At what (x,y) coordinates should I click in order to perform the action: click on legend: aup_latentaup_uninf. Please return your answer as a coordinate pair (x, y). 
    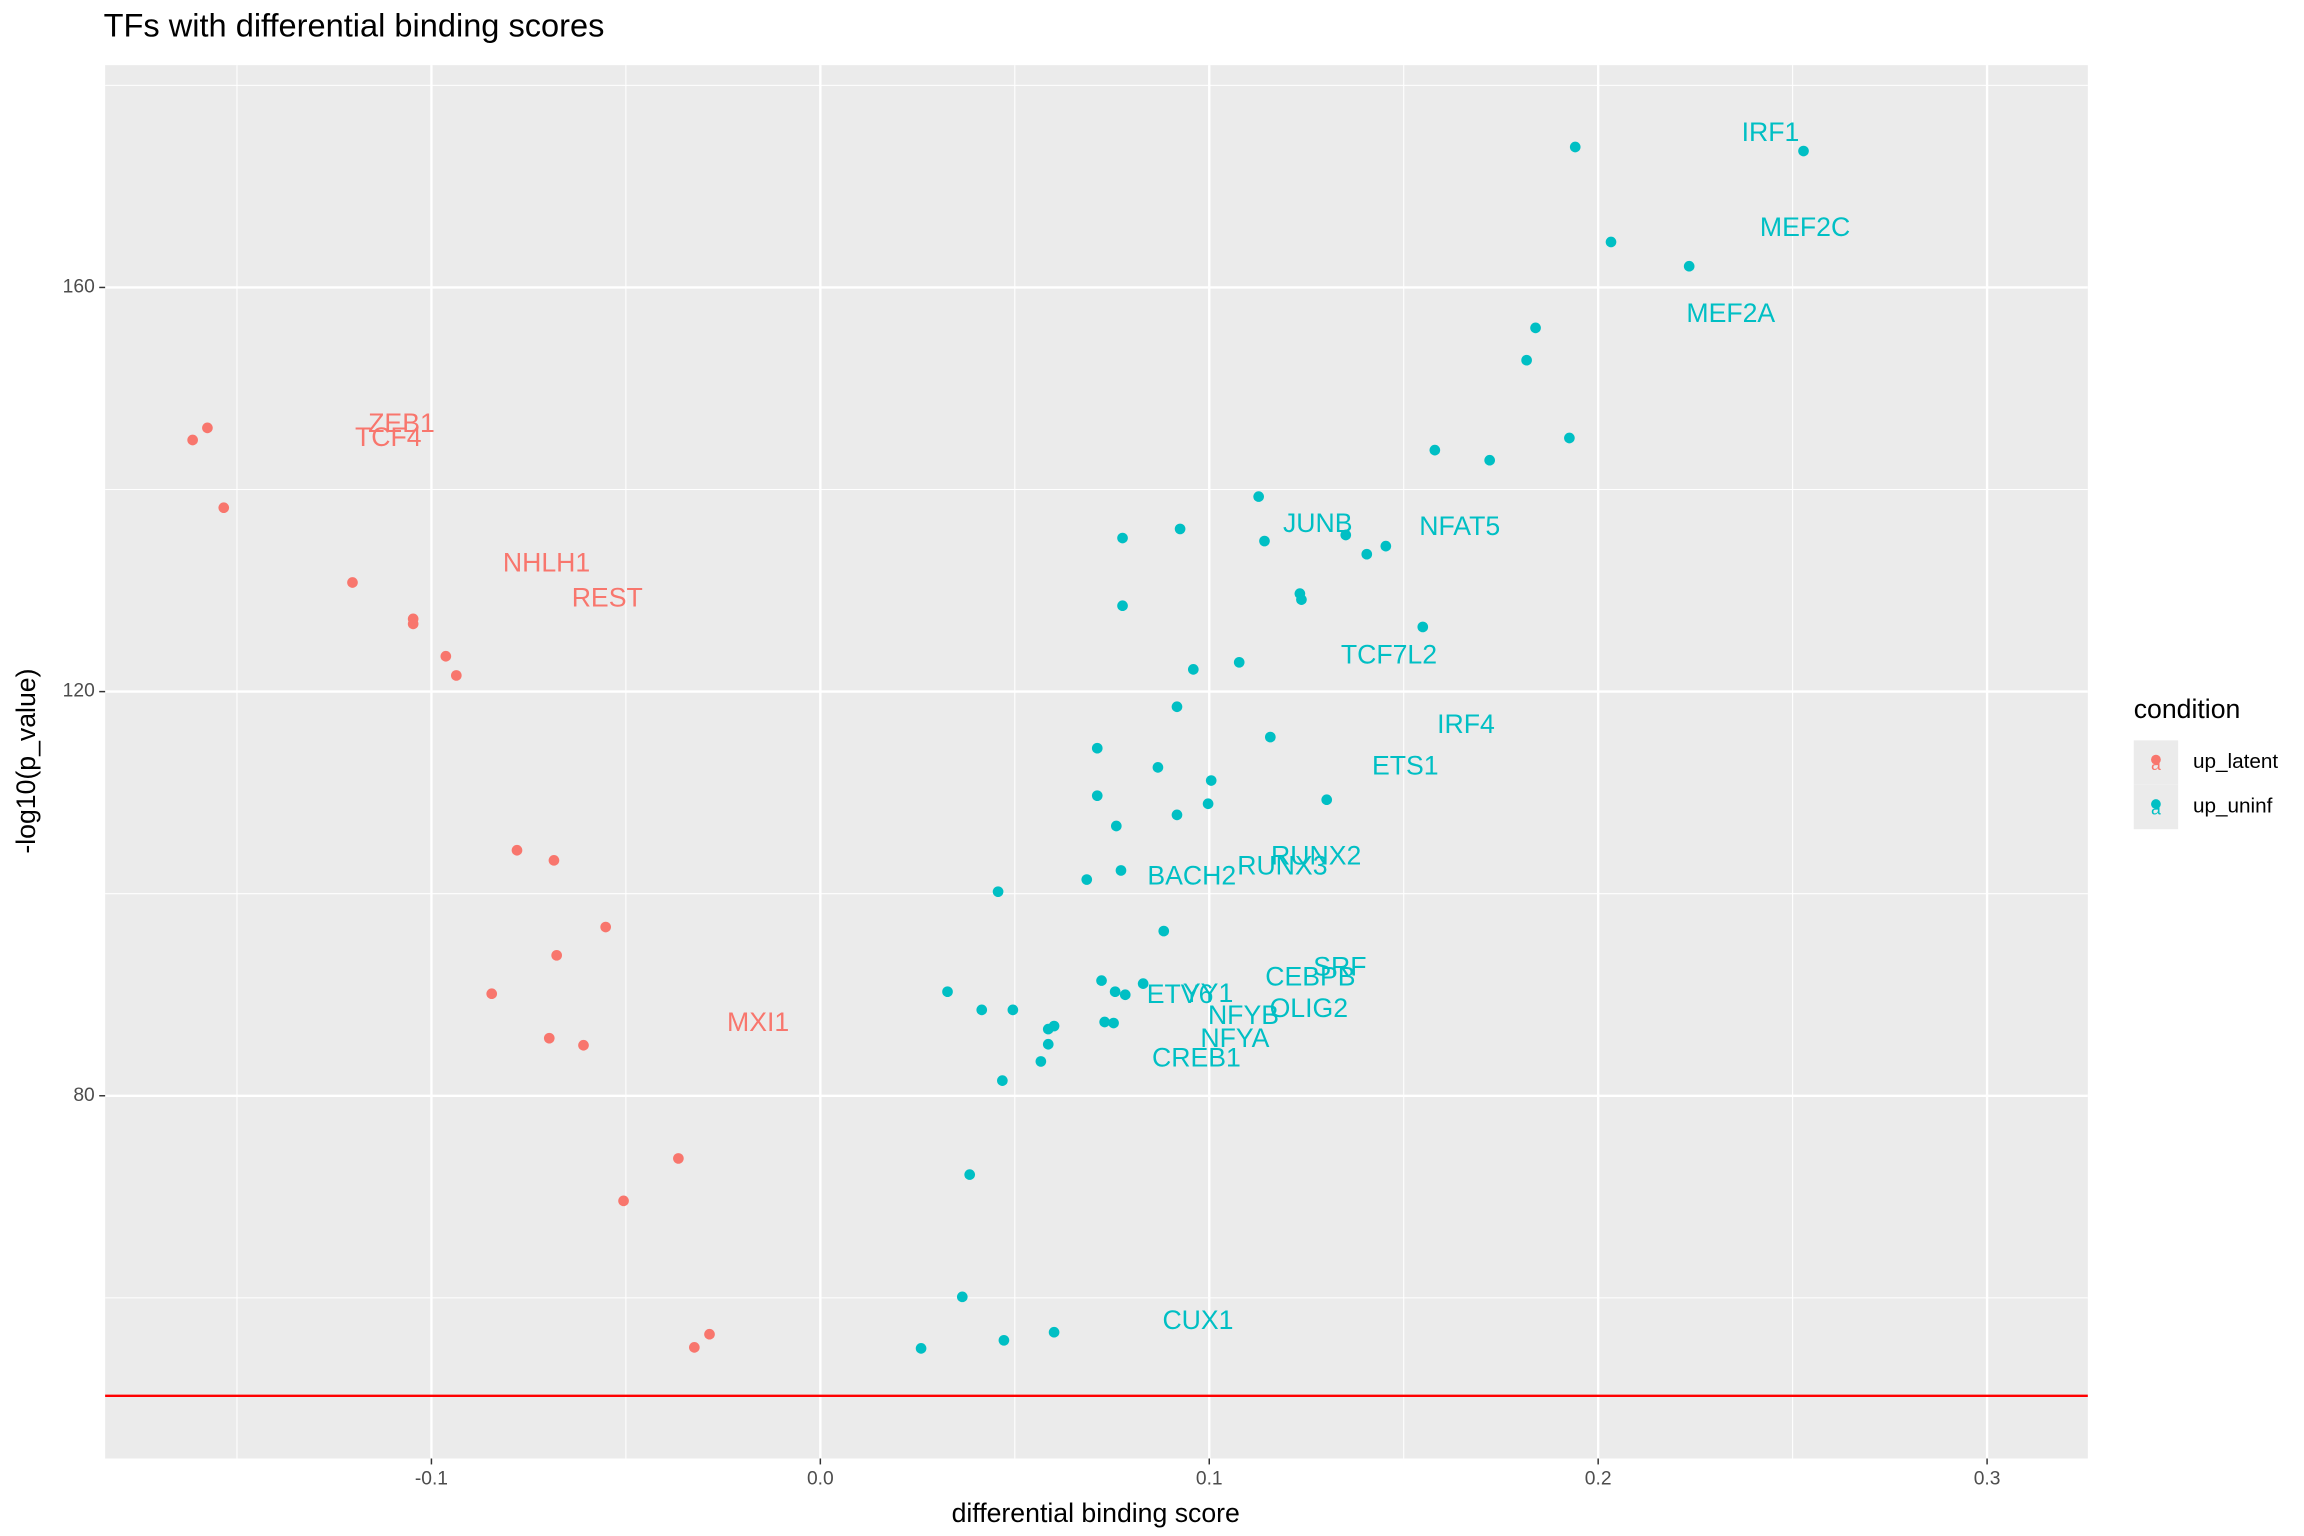
    Looking at the image, I should click on (2205, 785).